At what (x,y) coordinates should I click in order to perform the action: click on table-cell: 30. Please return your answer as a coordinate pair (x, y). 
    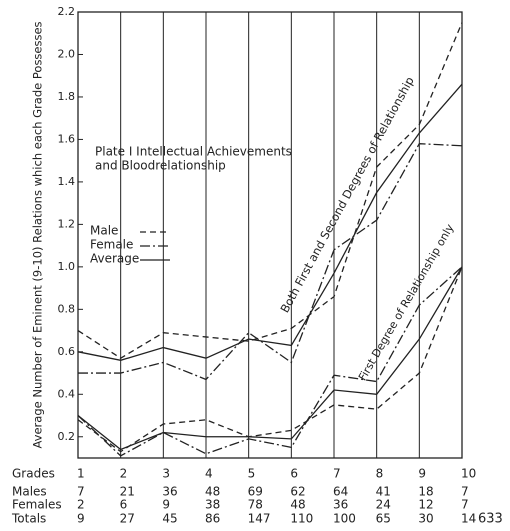
    Looking at the image, I should click on (425, 519).